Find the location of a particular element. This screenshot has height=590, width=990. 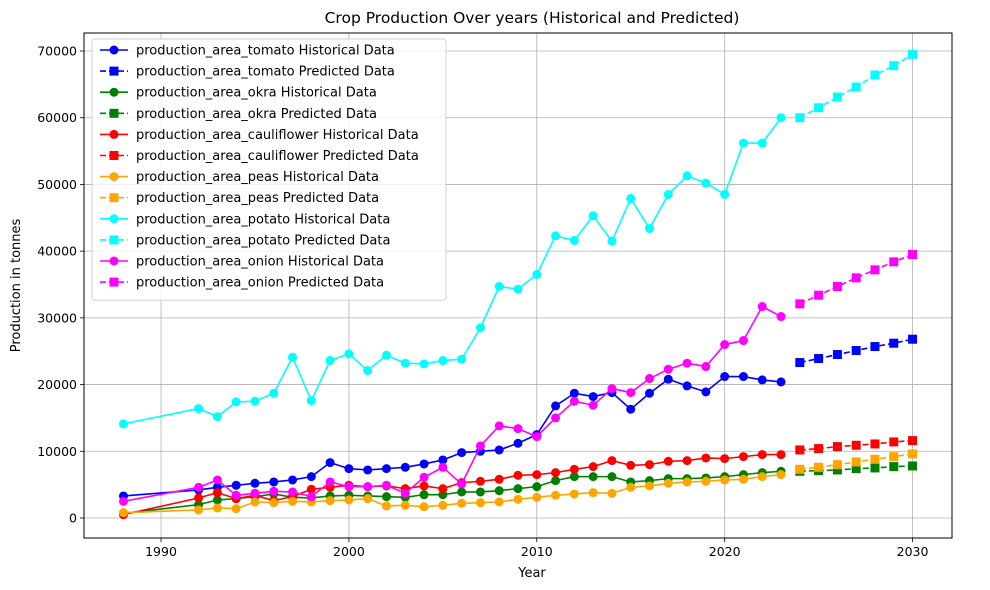

y-tick-label: 40000 is located at coordinates (57, 251).